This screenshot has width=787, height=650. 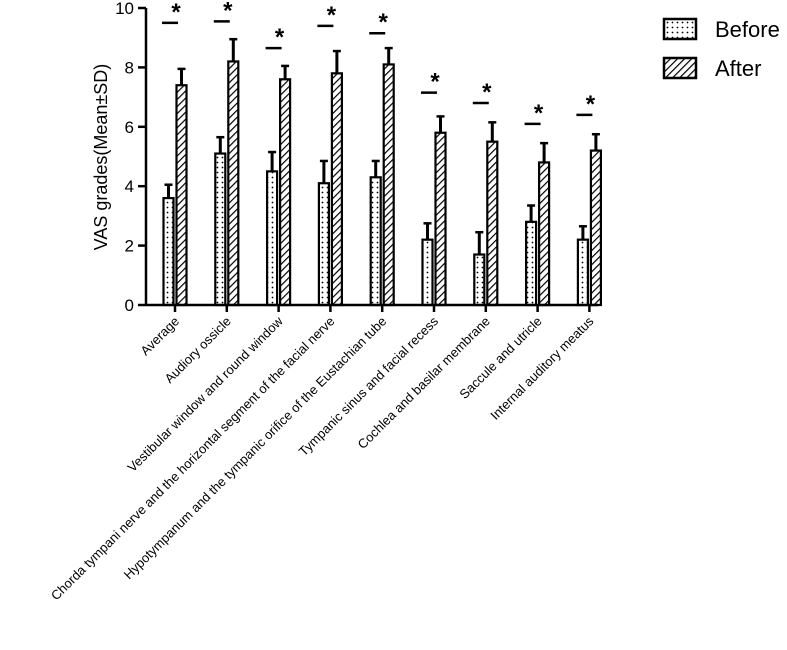 I want to click on legend-swatch-before, so click(x=680, y=29).